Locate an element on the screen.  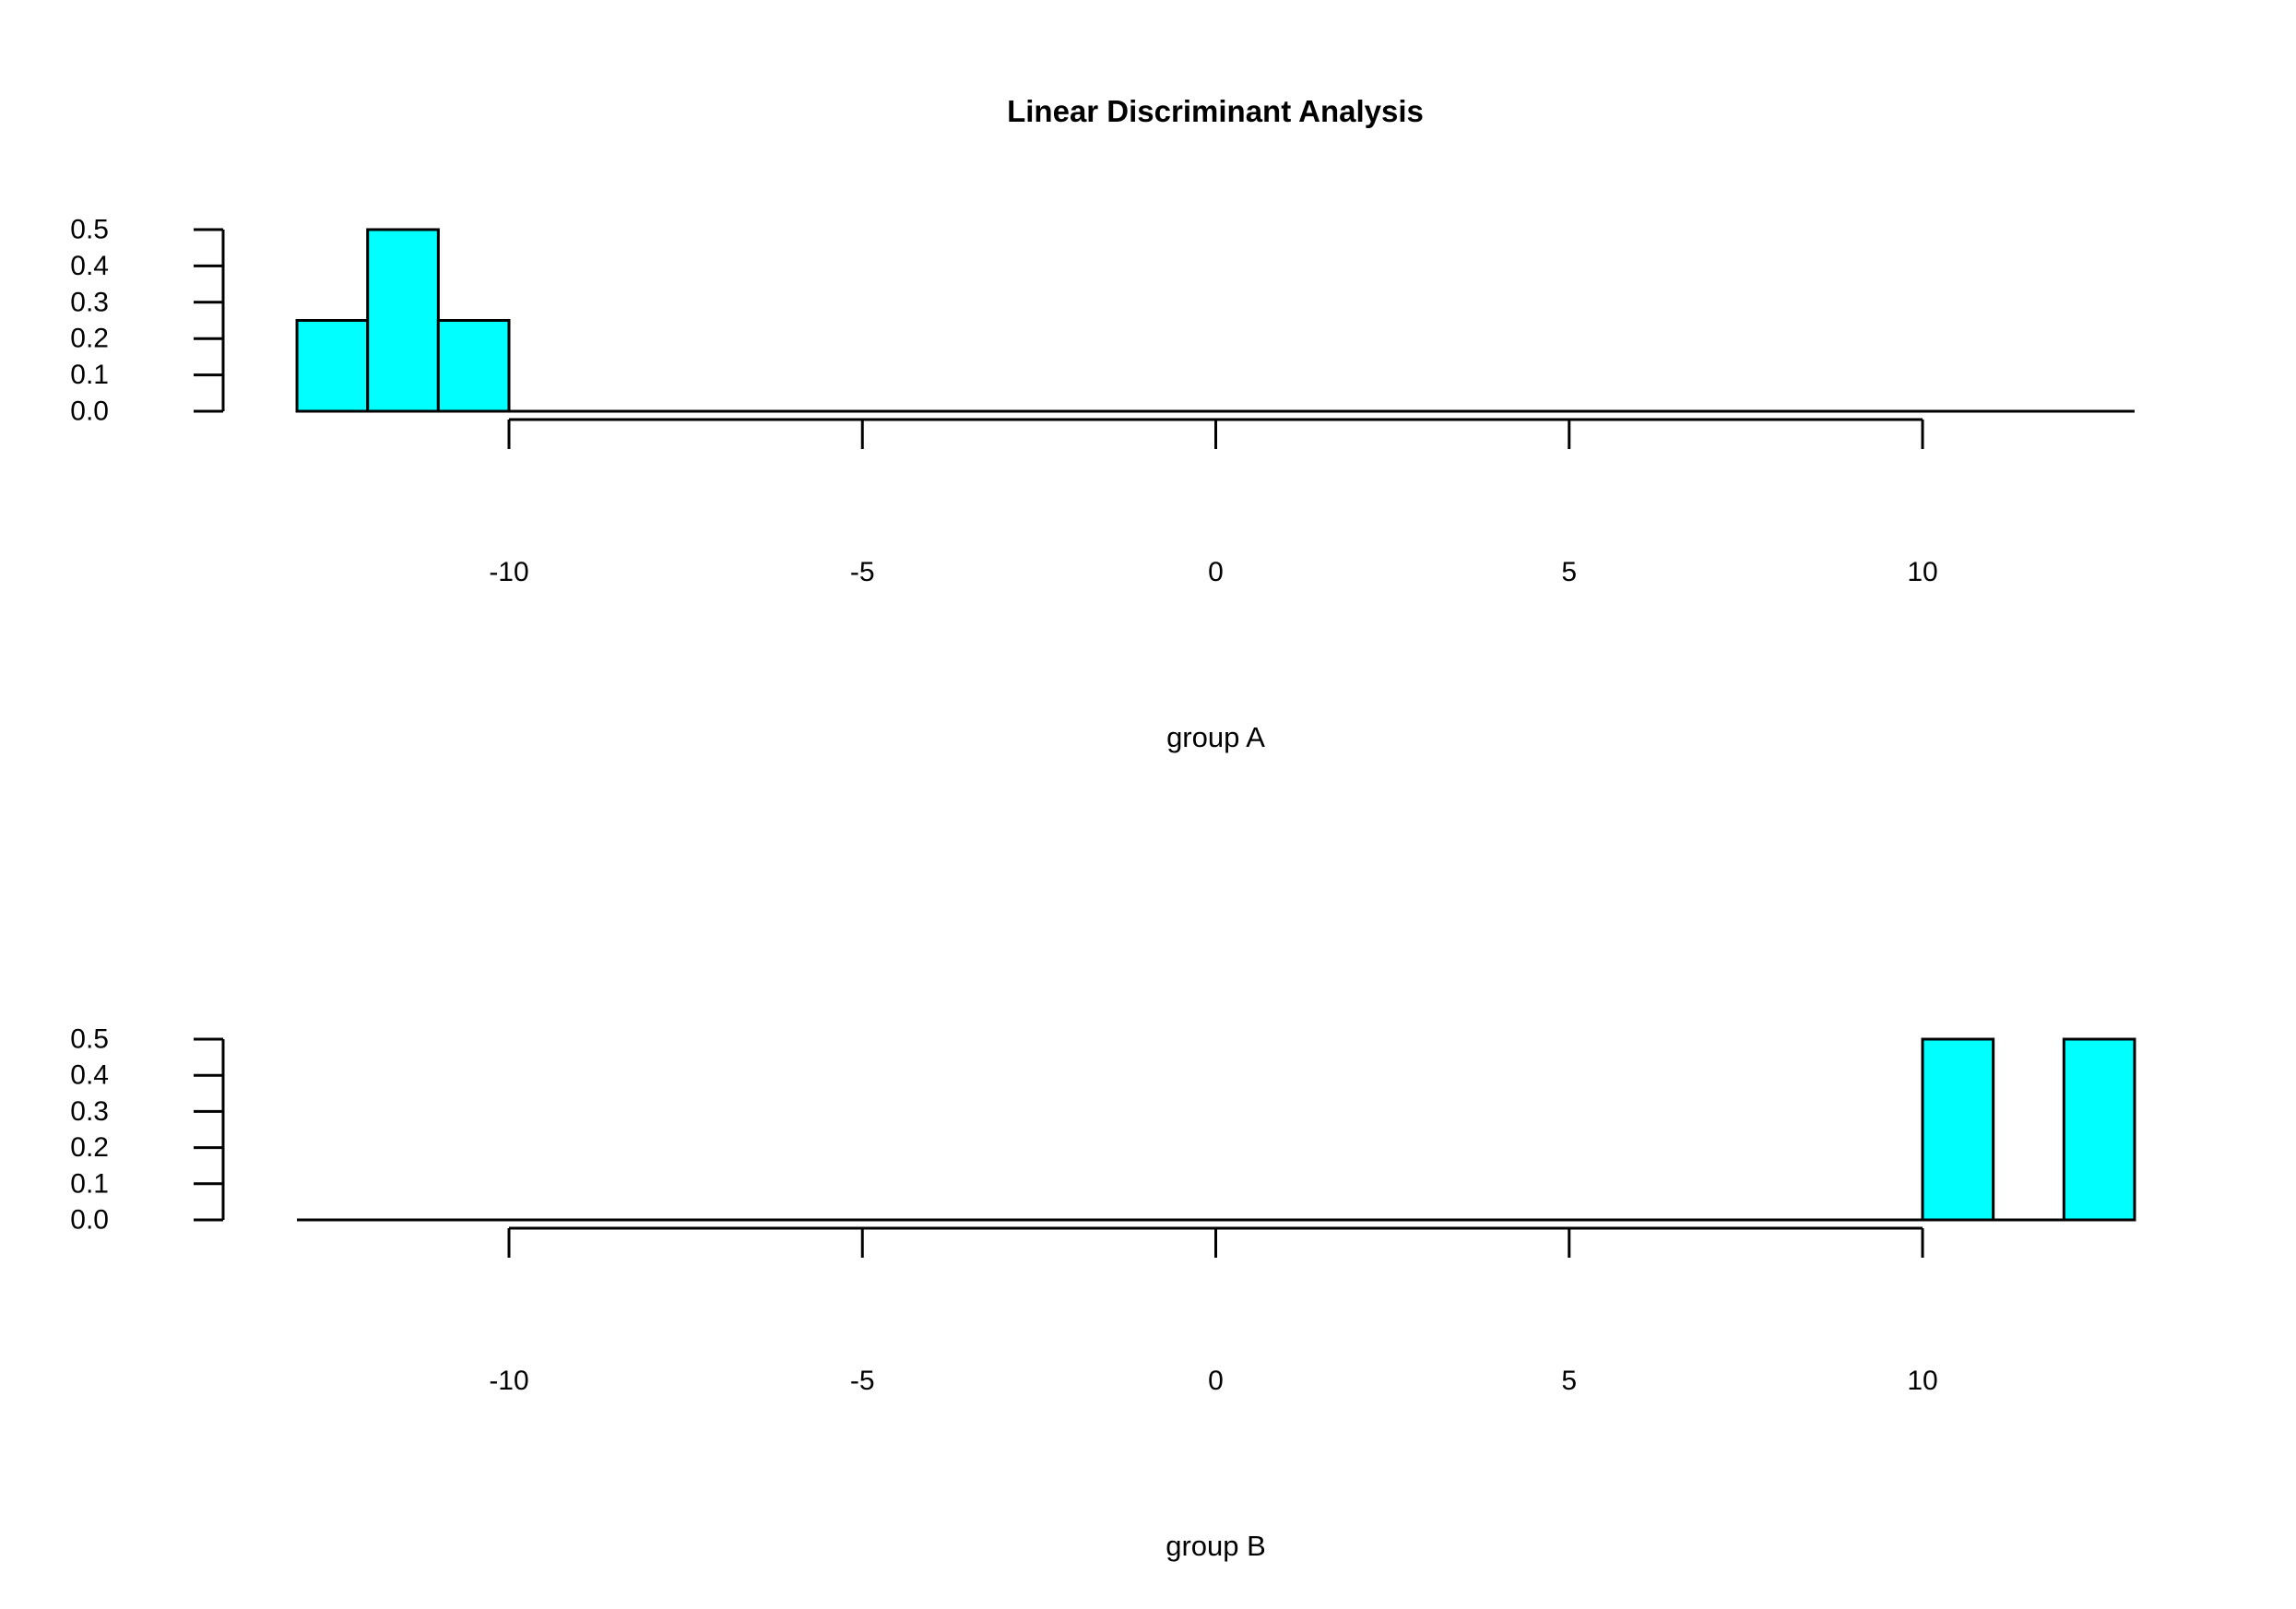
x-axis-label: group A is located at coordinates (1215, 737).